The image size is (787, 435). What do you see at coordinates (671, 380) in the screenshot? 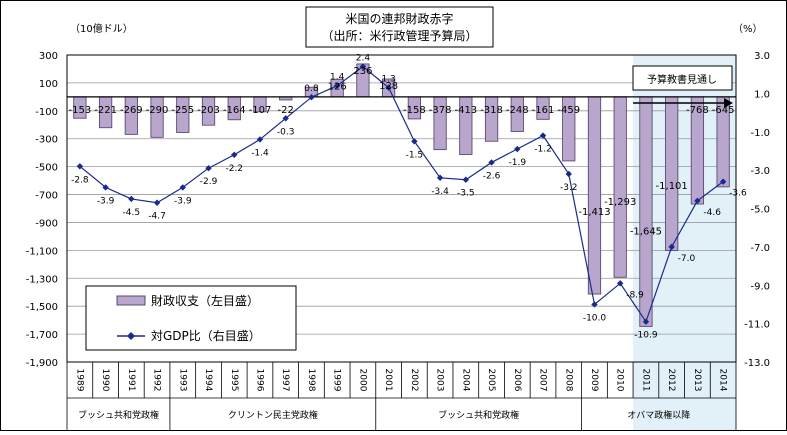
I see `category-label: 2012` at bounding box center [671, 380].